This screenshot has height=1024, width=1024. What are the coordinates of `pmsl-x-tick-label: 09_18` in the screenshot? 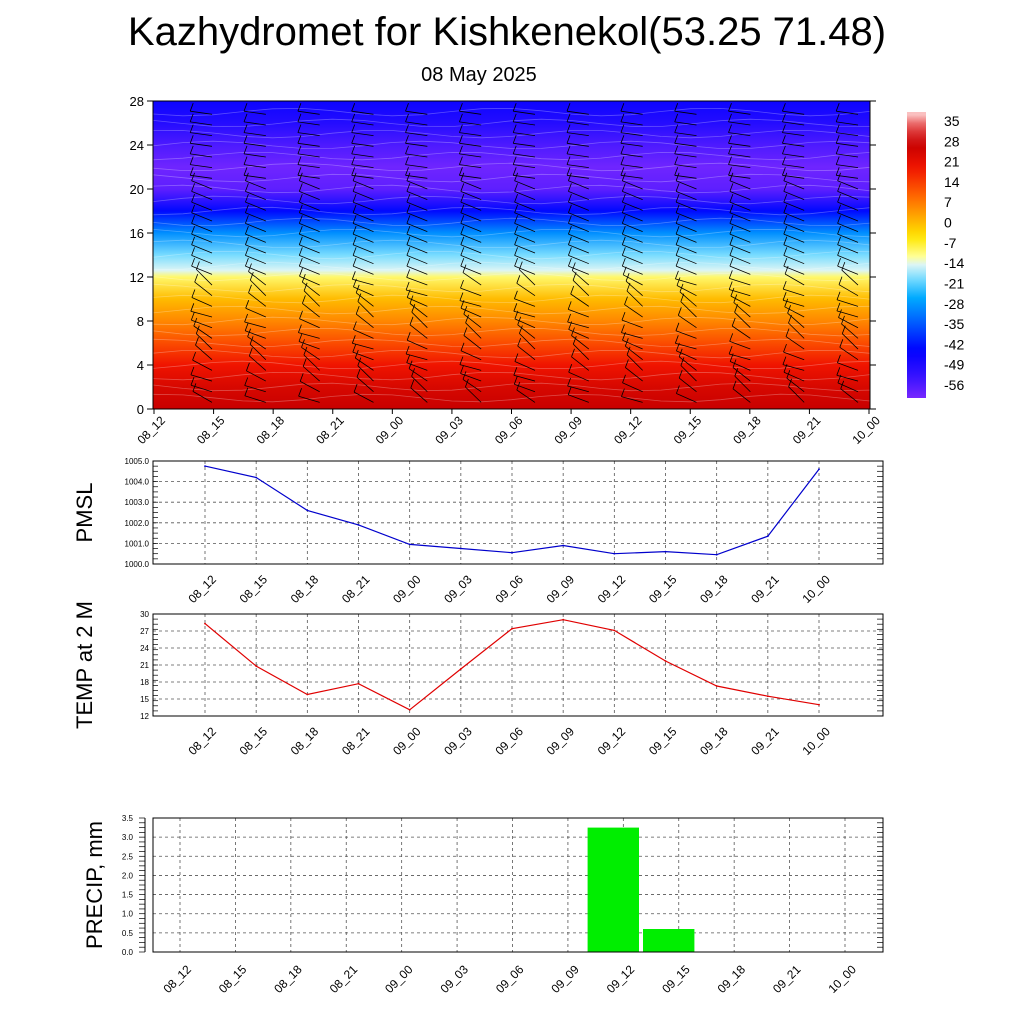 It's located at (714, 589).